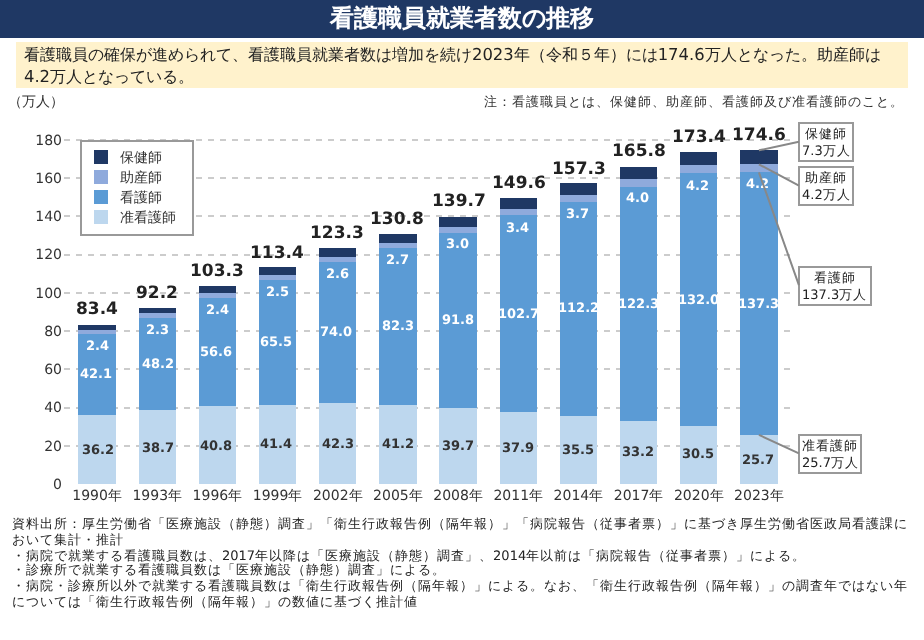  I want to click on total-label: 165.8, so click(639, 152).